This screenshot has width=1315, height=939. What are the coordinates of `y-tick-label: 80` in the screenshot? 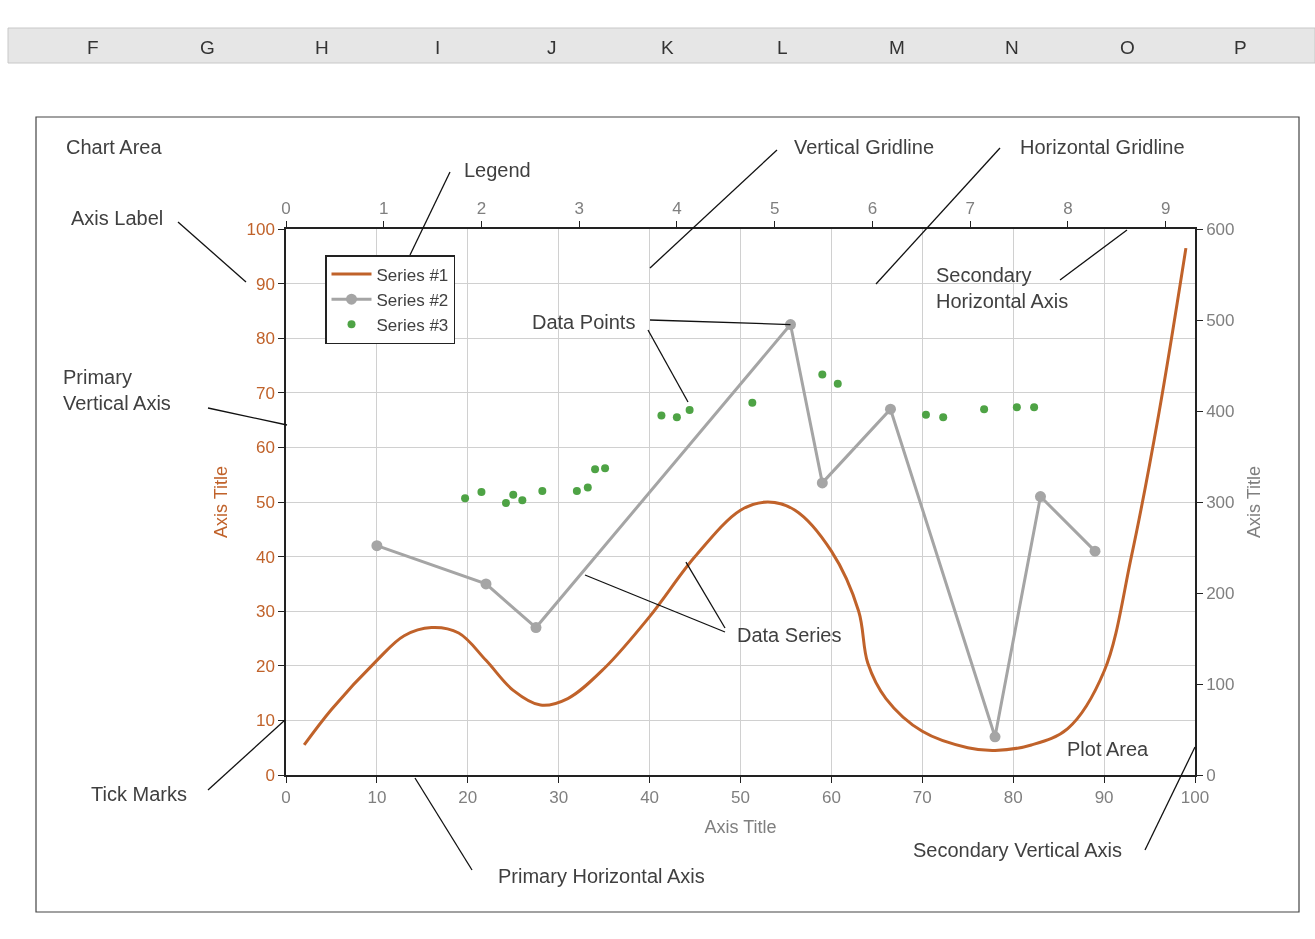 It's located at (265, 339).